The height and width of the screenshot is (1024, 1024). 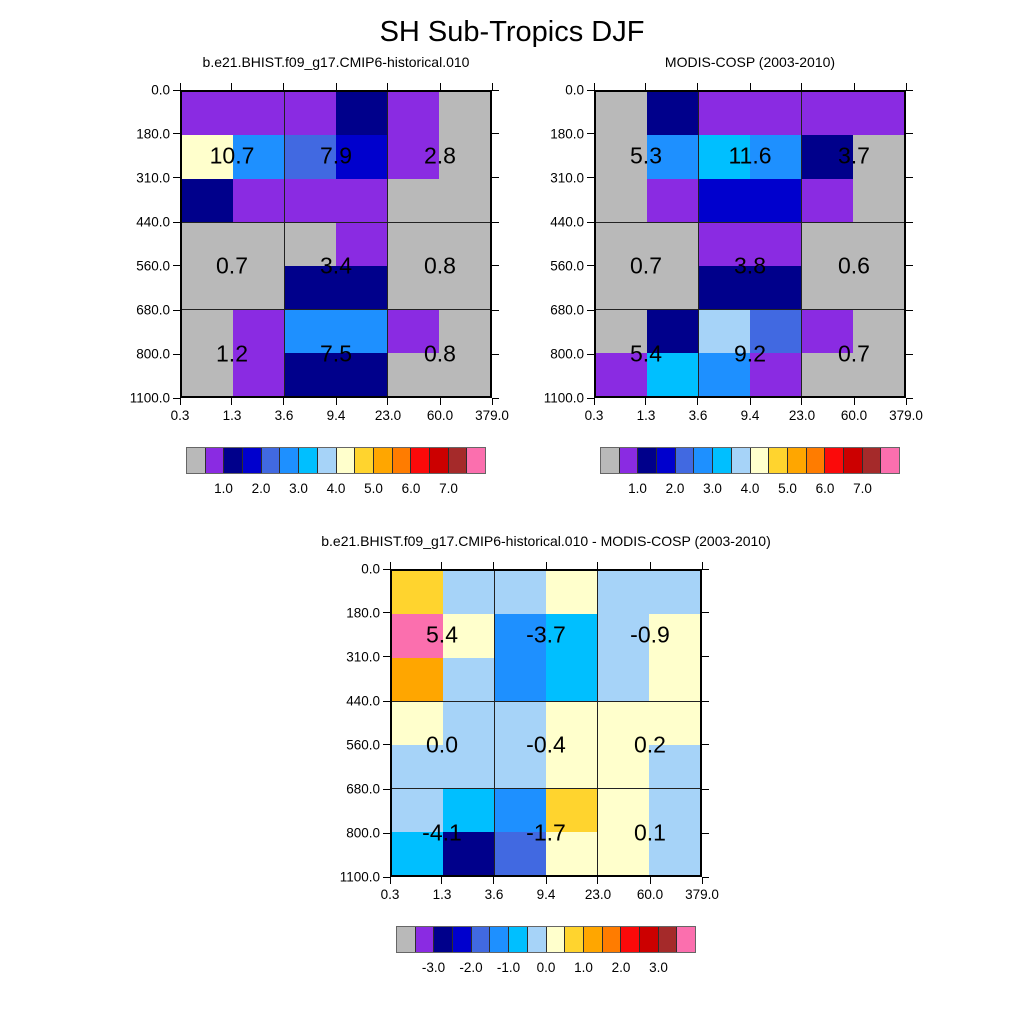 I want to click on block-value-label: 7.9, so click(x=336, y=155).